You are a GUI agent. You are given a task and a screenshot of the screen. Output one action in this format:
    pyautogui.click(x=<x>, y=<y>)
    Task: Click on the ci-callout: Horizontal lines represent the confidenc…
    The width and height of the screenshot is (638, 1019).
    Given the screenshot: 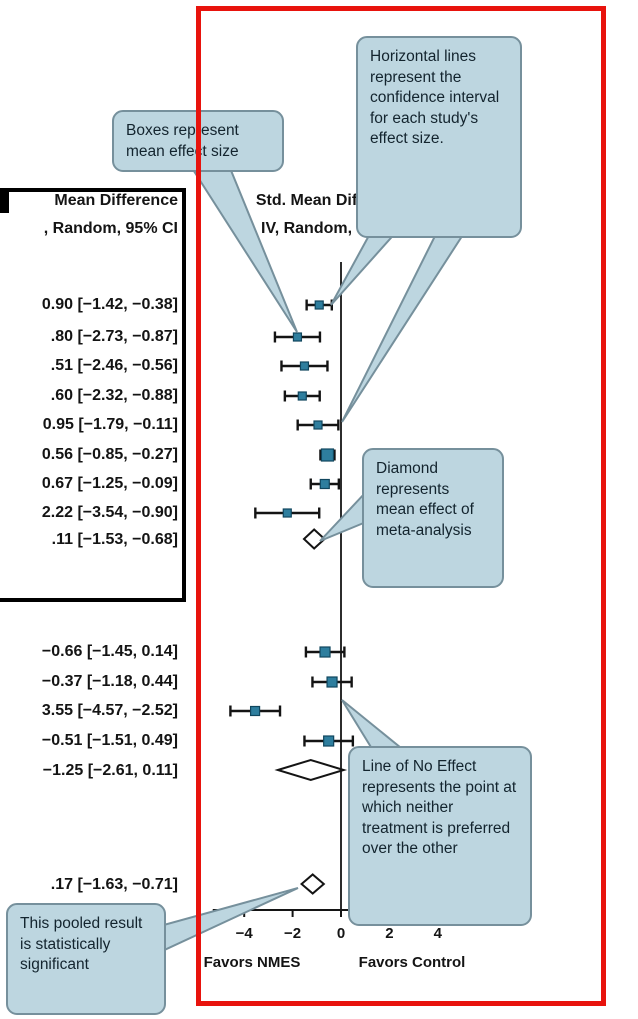 What is the action you would take?
    pyautogui.click(x=439, y=137)
    